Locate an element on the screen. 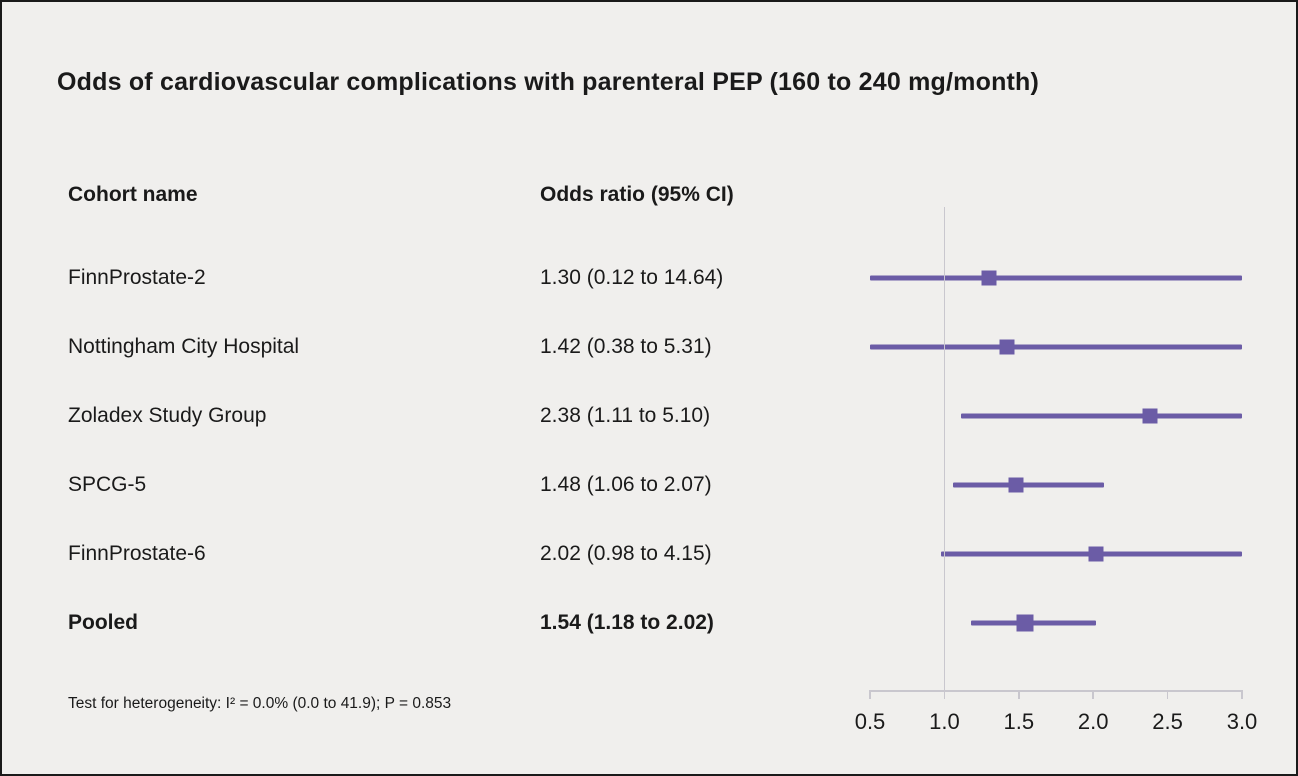  reference-line is located at coordinates (944, 448).